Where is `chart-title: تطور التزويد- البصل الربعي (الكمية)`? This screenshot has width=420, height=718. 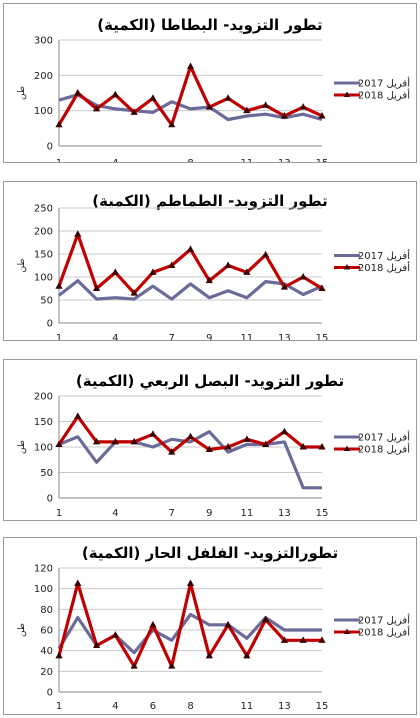 chart-title: تطور التزويد- البصل الربعي (الكمية) is located at coordinates (210, 381).